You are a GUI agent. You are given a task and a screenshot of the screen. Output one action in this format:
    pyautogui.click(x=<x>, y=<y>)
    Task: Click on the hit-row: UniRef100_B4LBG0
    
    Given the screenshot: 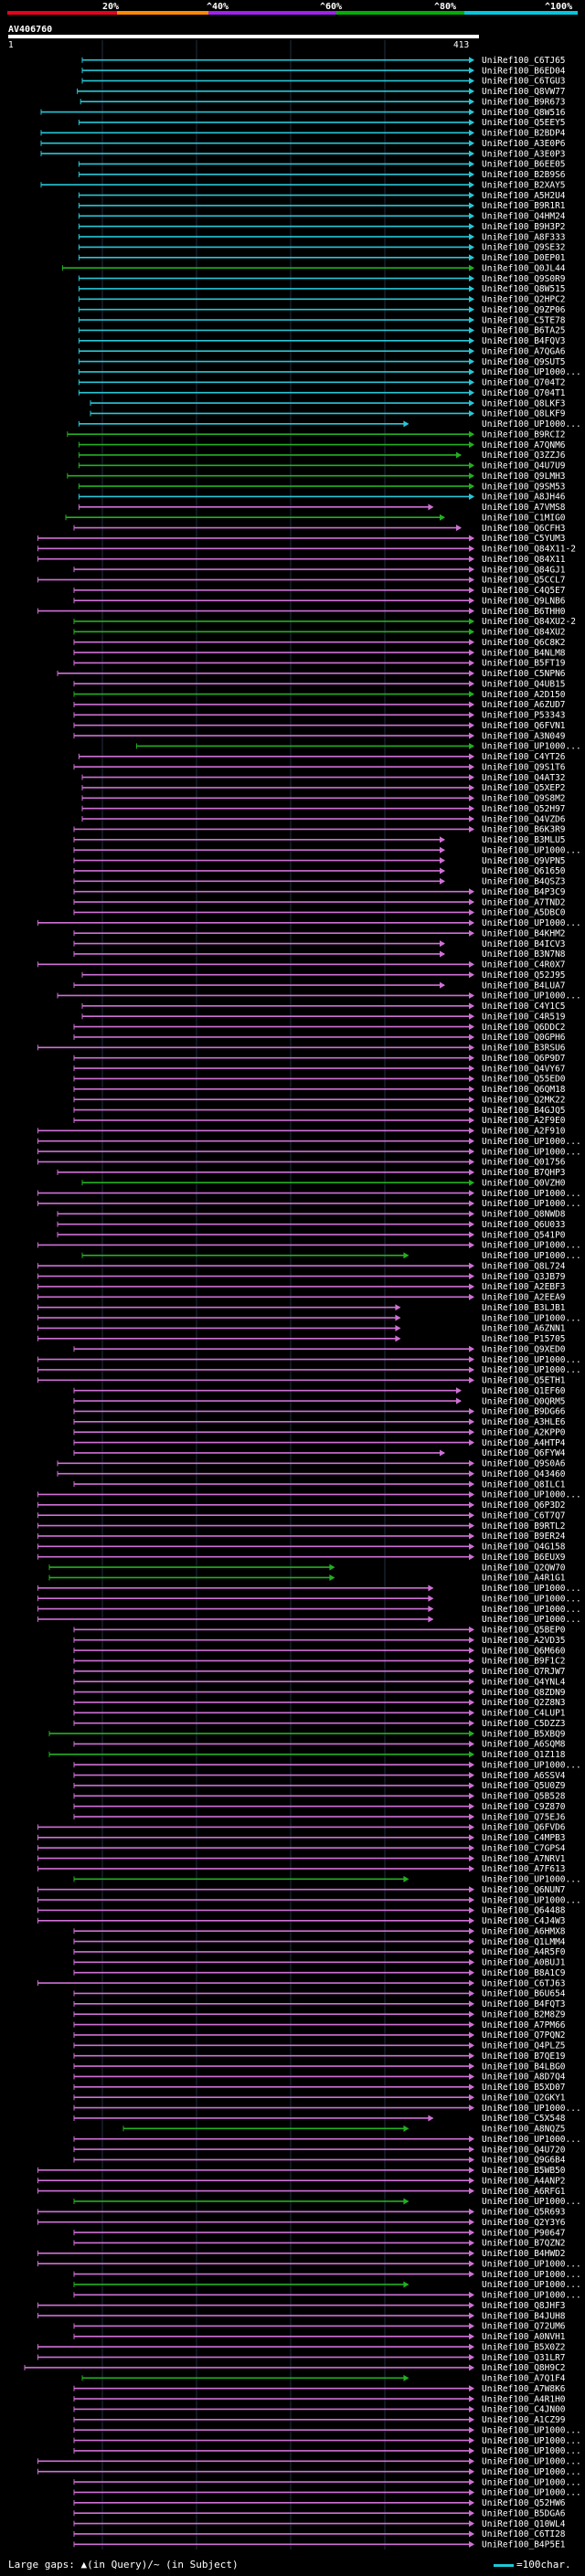 What is the action you would take?
    pyautogui.click(x=319, y=2067)
    